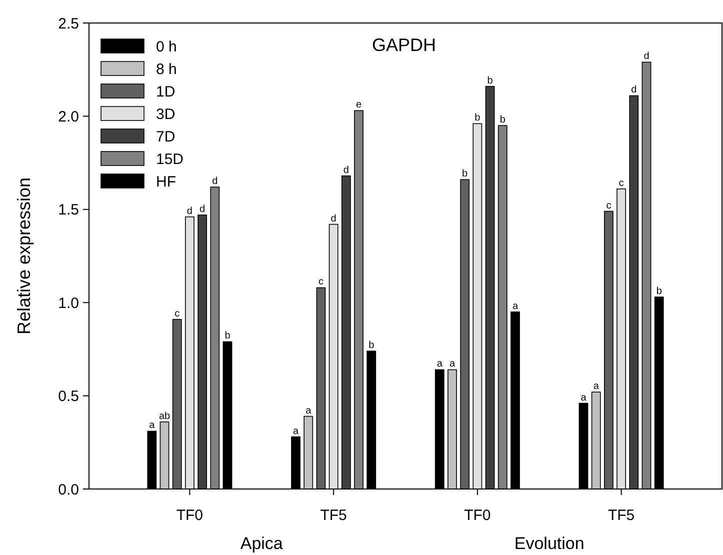 The height and width of the screenshot is (555, 723). What do you see at coordinates (166, 181) in the screenshot?
I see `legend-label: HF` at bounding box center [166, 181].